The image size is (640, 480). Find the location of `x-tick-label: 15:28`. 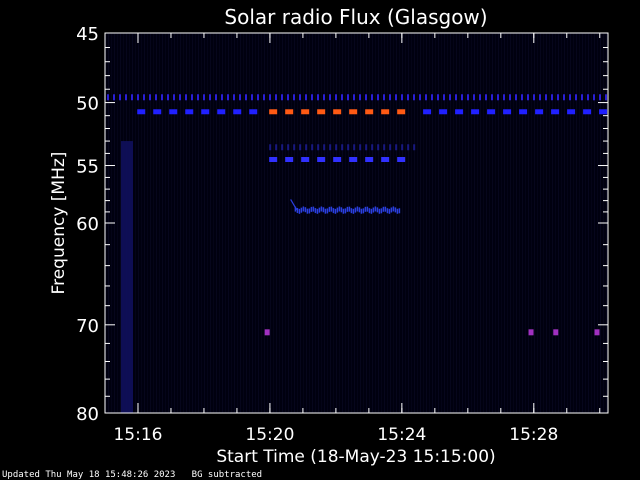

x-tick-label: 15:28 is located at coordinates (533, 435).